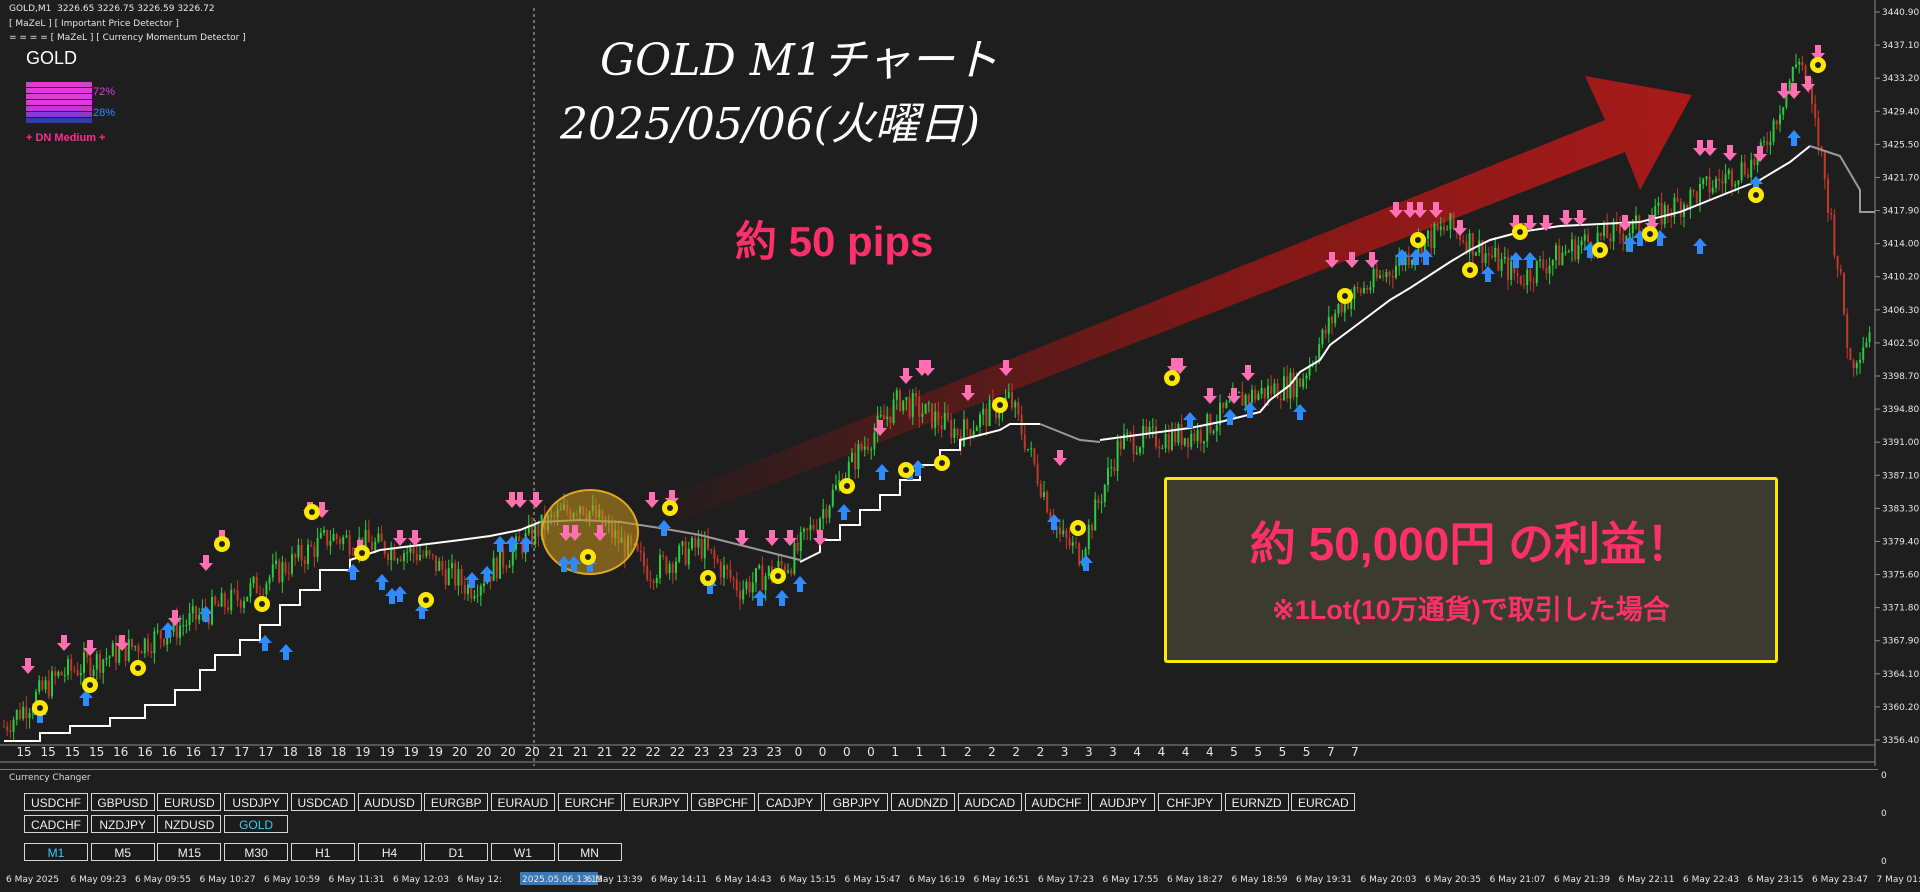  Describe the element at coordinates (1900, 542) in the screenshot. I see `price-axis-label: 3379.40` at that location.